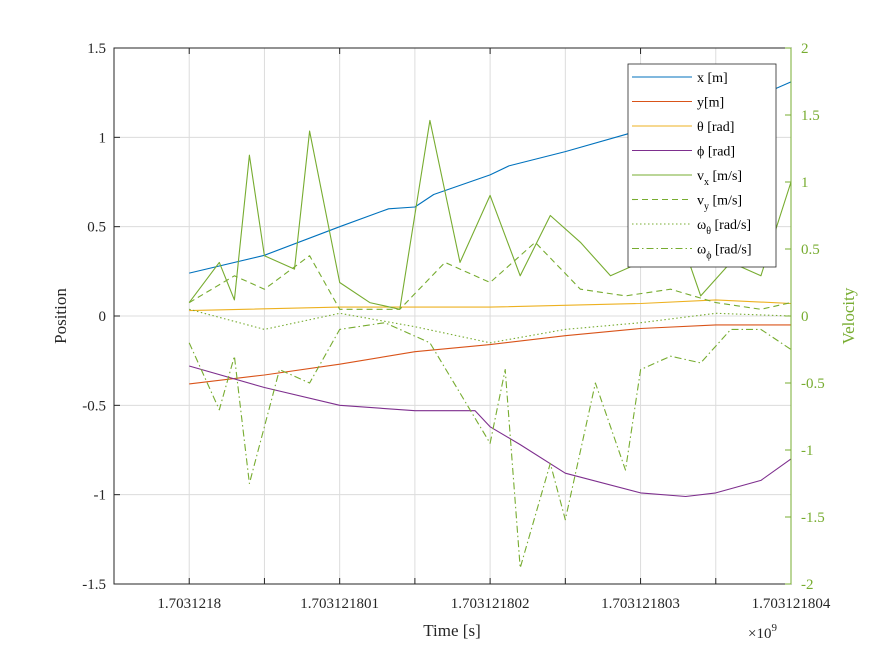  What do you see at coordinates (640, 604) in the screenshot?
I see `x-tick-label: 1.703121803` at bounding box center [640, 604].